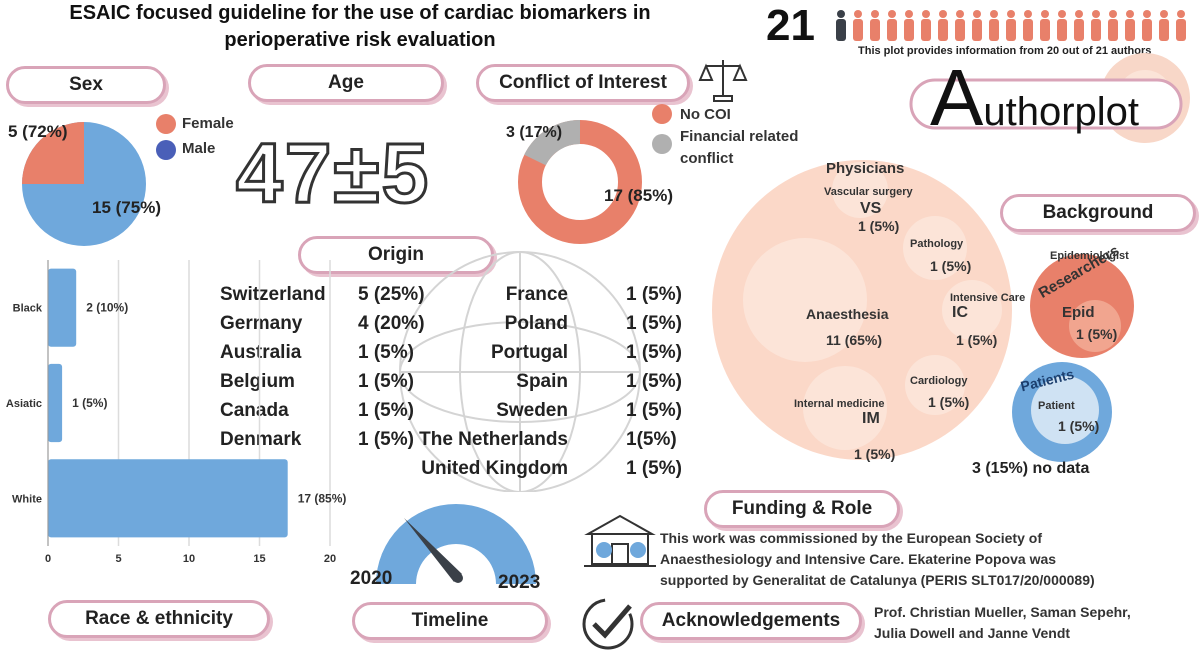 The image size is (1200, 656). Describe the element at coordinates (332, 173) in the screenshot. I see `age-value: 47±5` at that location.